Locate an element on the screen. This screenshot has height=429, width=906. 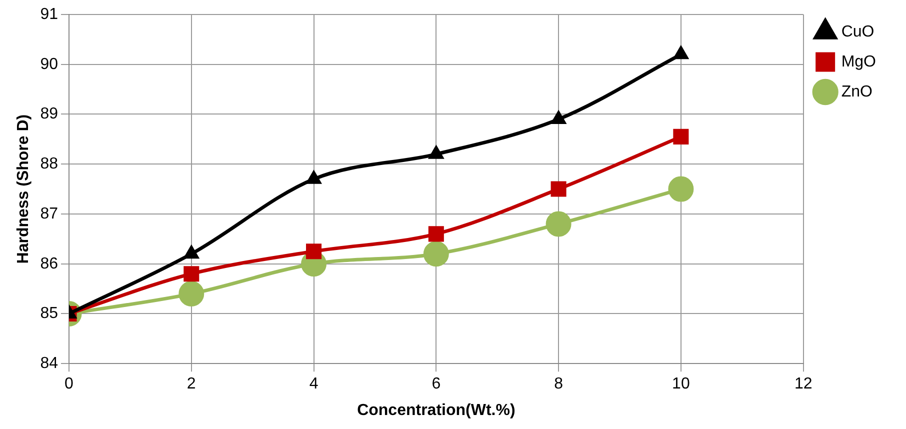
y-tick-label: 90 is located at coordinates (49, 64).